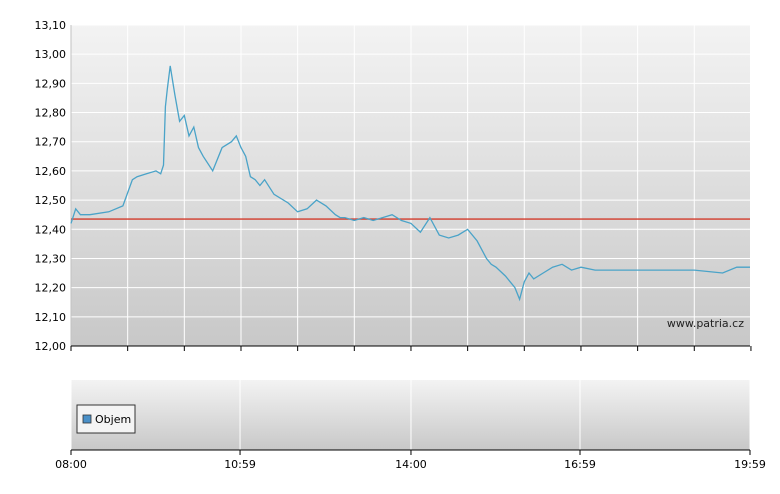  What do you see at coordinates (113, 419) in the screenshot?
I see `legend-label-objem: Objem` at bounding box center [113, 419].